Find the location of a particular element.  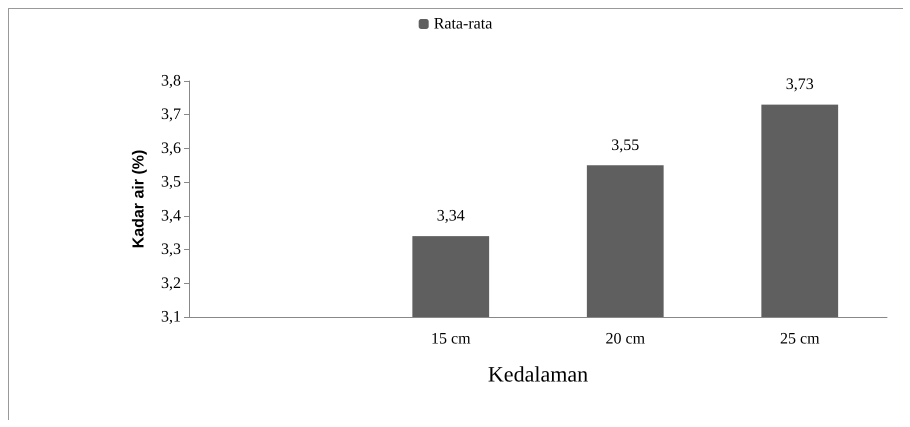

data-label: 3,73 is located at coordinates (800, 85).